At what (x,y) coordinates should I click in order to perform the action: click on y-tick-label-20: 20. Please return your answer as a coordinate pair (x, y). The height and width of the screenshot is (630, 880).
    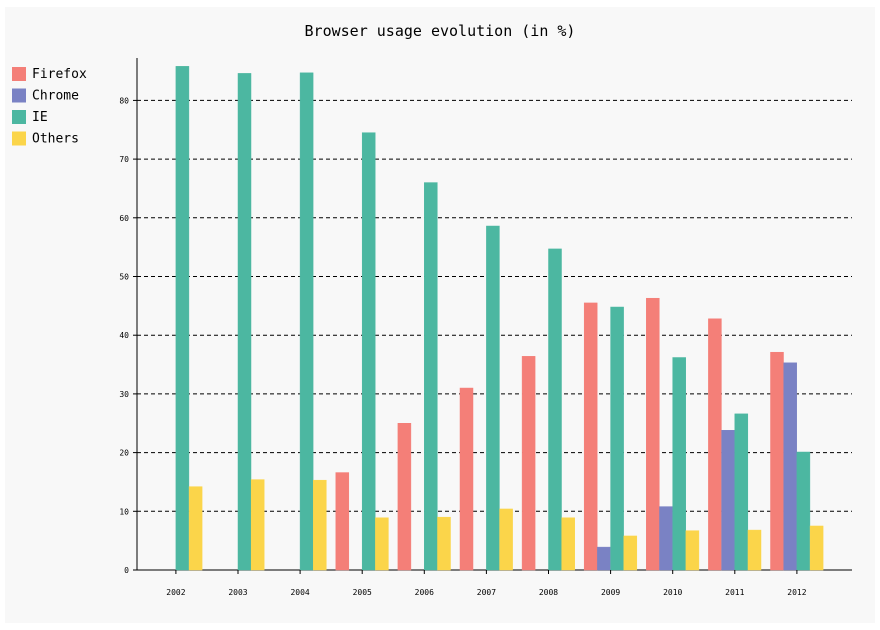
    Looking at the image, I should click on (124, 453).